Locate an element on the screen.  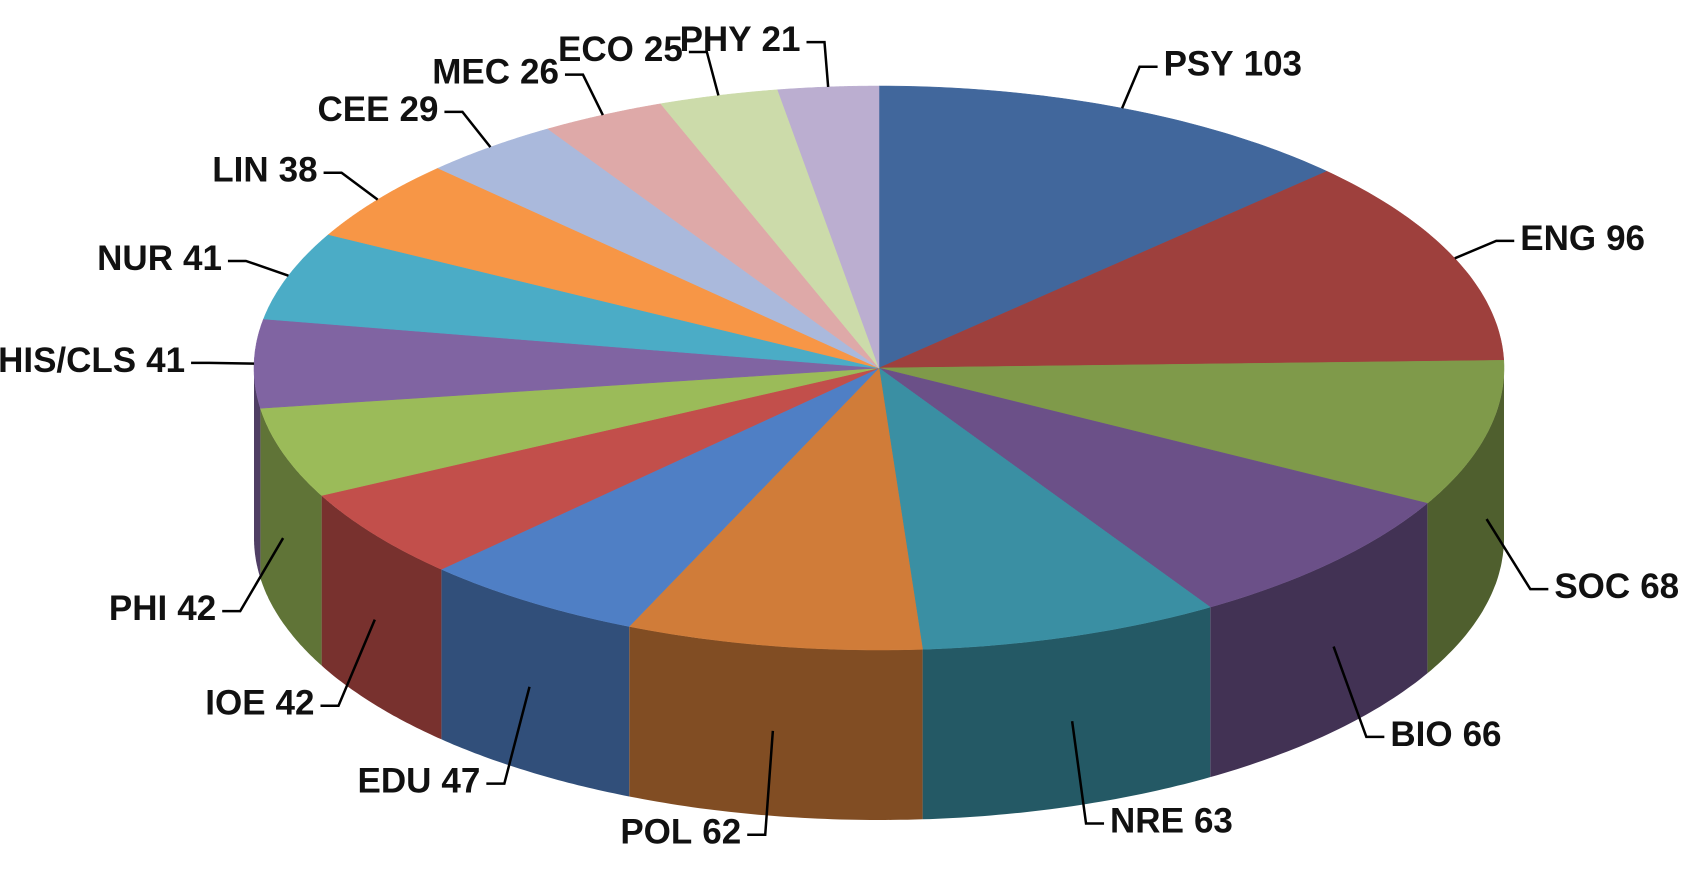
label-category: IOE is located at coordinates (235, 703).